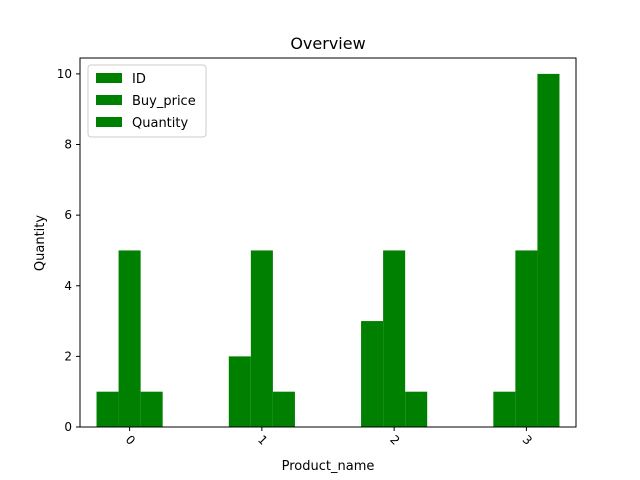  What do you see at coordinates (68, 145) in the screenshot?
I see `y-tick-label: 8` at bounding box center [68, 145].